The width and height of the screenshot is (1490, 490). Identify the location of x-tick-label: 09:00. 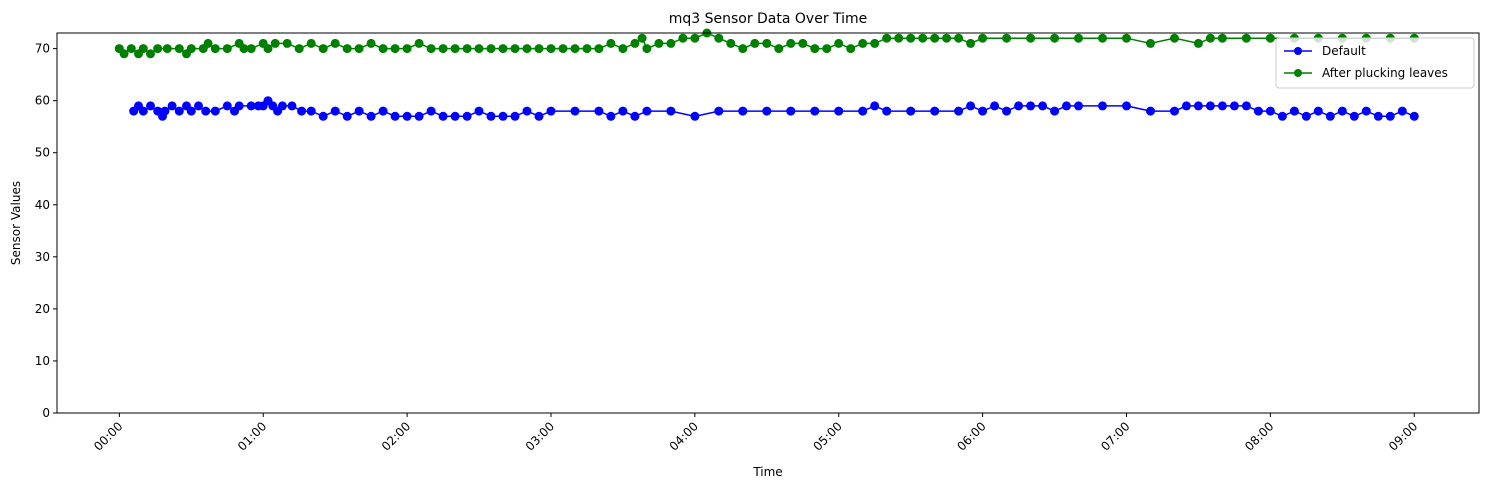
(1403, 436).